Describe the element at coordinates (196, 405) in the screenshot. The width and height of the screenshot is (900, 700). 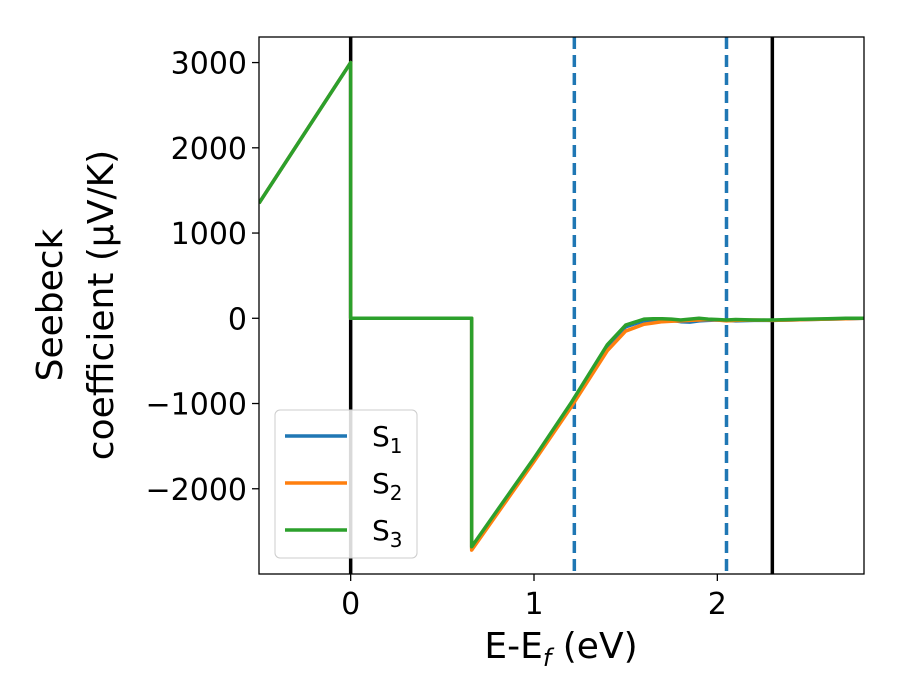
I see `y-tick-label-5: −1000` at that location.